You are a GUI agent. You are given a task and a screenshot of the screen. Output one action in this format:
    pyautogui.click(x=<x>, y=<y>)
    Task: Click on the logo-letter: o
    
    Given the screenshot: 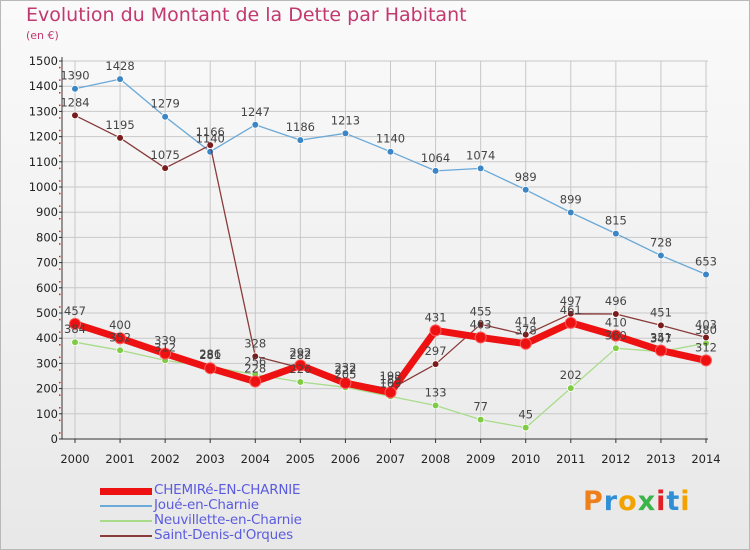 What is the action you would take?
    pyautogui.click(x=628, y=501)
    